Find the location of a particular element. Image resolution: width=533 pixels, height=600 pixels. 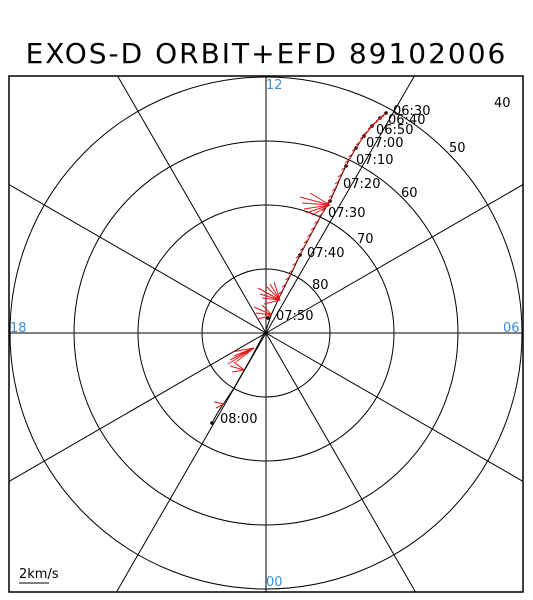

hour-label-00: 00 is located at coordinates (274, 582).